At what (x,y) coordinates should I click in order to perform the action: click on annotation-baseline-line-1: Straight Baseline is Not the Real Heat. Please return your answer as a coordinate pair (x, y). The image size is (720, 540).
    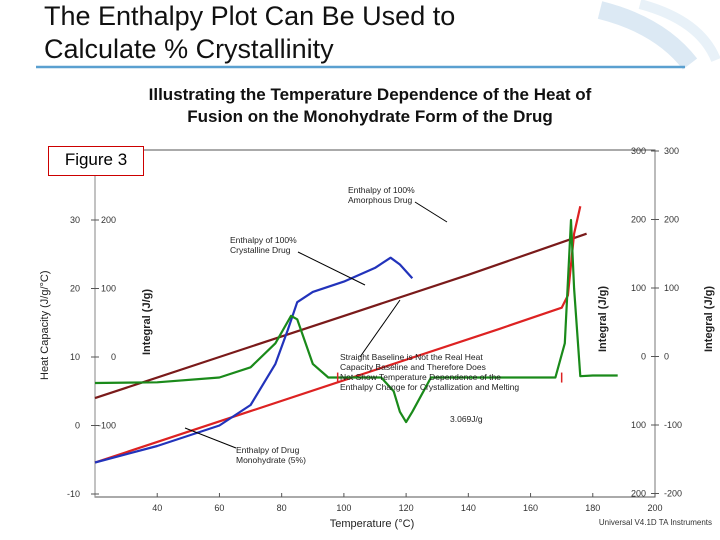
    Looking at the image, I should click on (411, 357).